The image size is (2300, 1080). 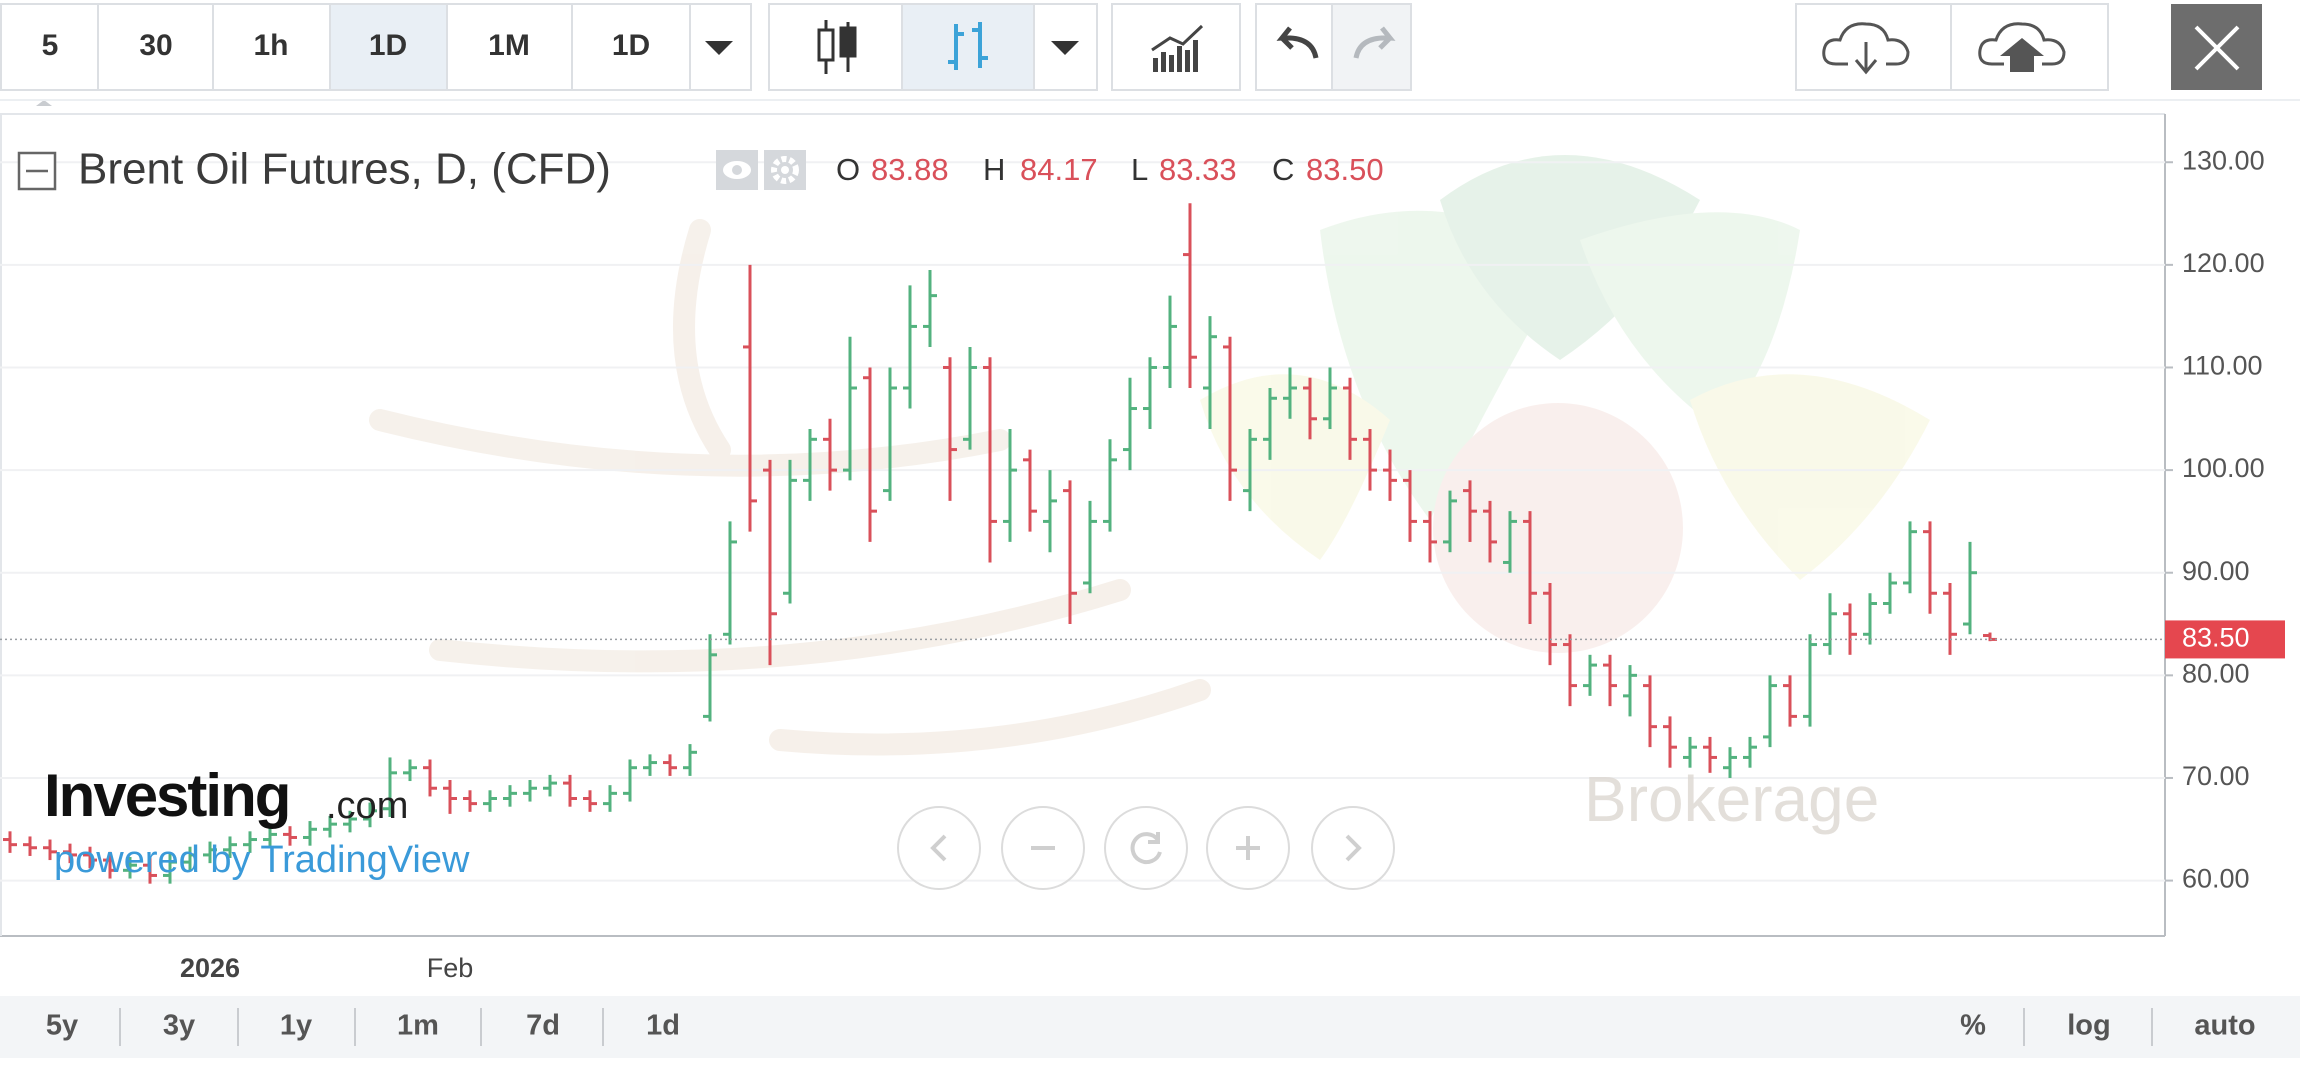 What do you see at coordinates (2224, 1026) in the screenshot?
I see `scale-option: auto` at bounding box center [2224, 1026].